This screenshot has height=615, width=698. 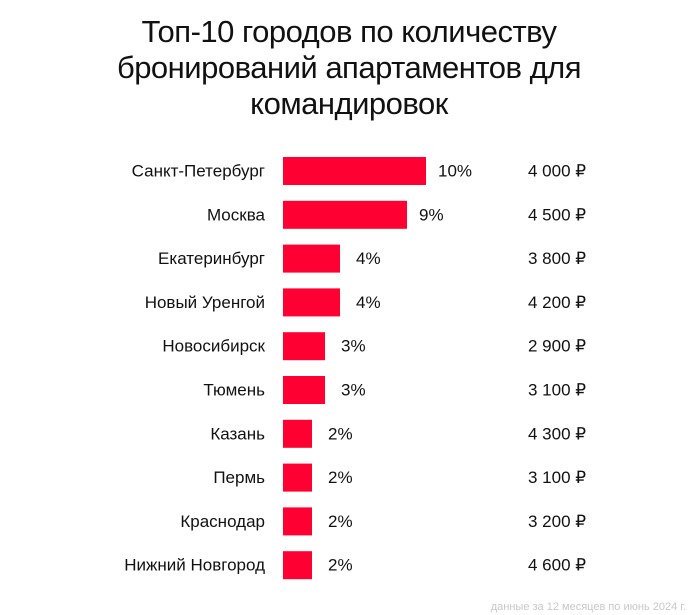 What do you see at coordinates (211, 258) in the screenshot?
I see `category-label: Екатеринбург` at bounding box center [211, 258].